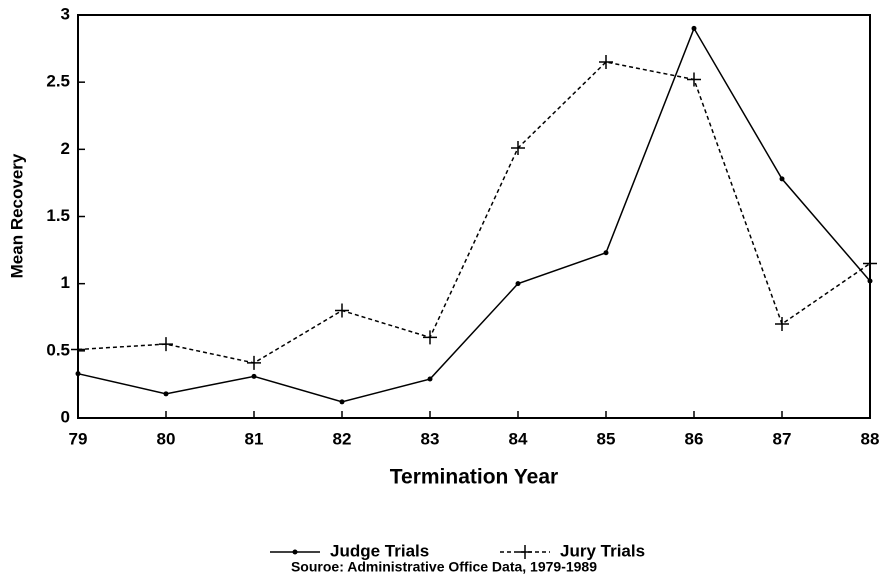 Image resolution: width=887 pixels, height=577 pixels. I want to click on x-tick-label: 86, so click(694, 438).